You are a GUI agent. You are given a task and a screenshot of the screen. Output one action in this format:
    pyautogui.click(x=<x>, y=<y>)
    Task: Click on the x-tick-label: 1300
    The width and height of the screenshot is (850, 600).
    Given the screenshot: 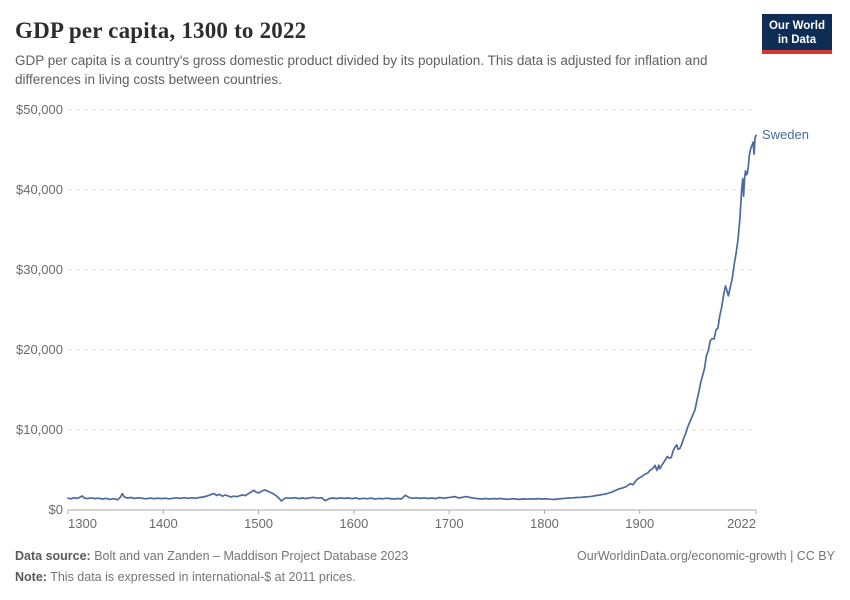 What is the action you would take?
    pyautogui.click(x=82, y=523)
    